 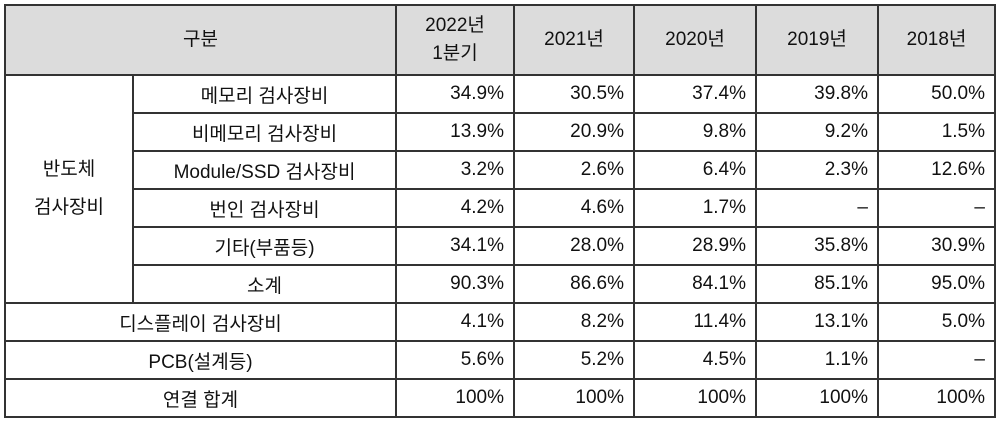 I want to click on row-label: 기타(부품등), so click(x=264, y=246).